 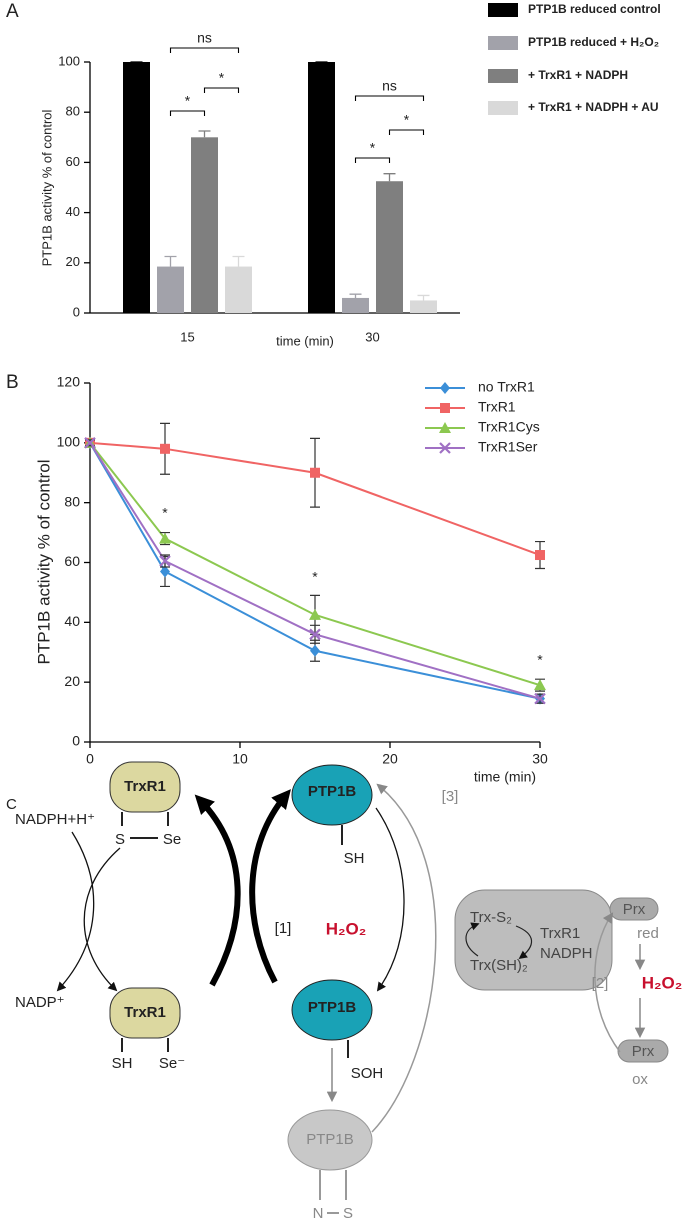 What do you see at coordinates (40, 1002) in the screenshot?
I see `cofactor: NADP⁺` at bounding box center [40, 1002].